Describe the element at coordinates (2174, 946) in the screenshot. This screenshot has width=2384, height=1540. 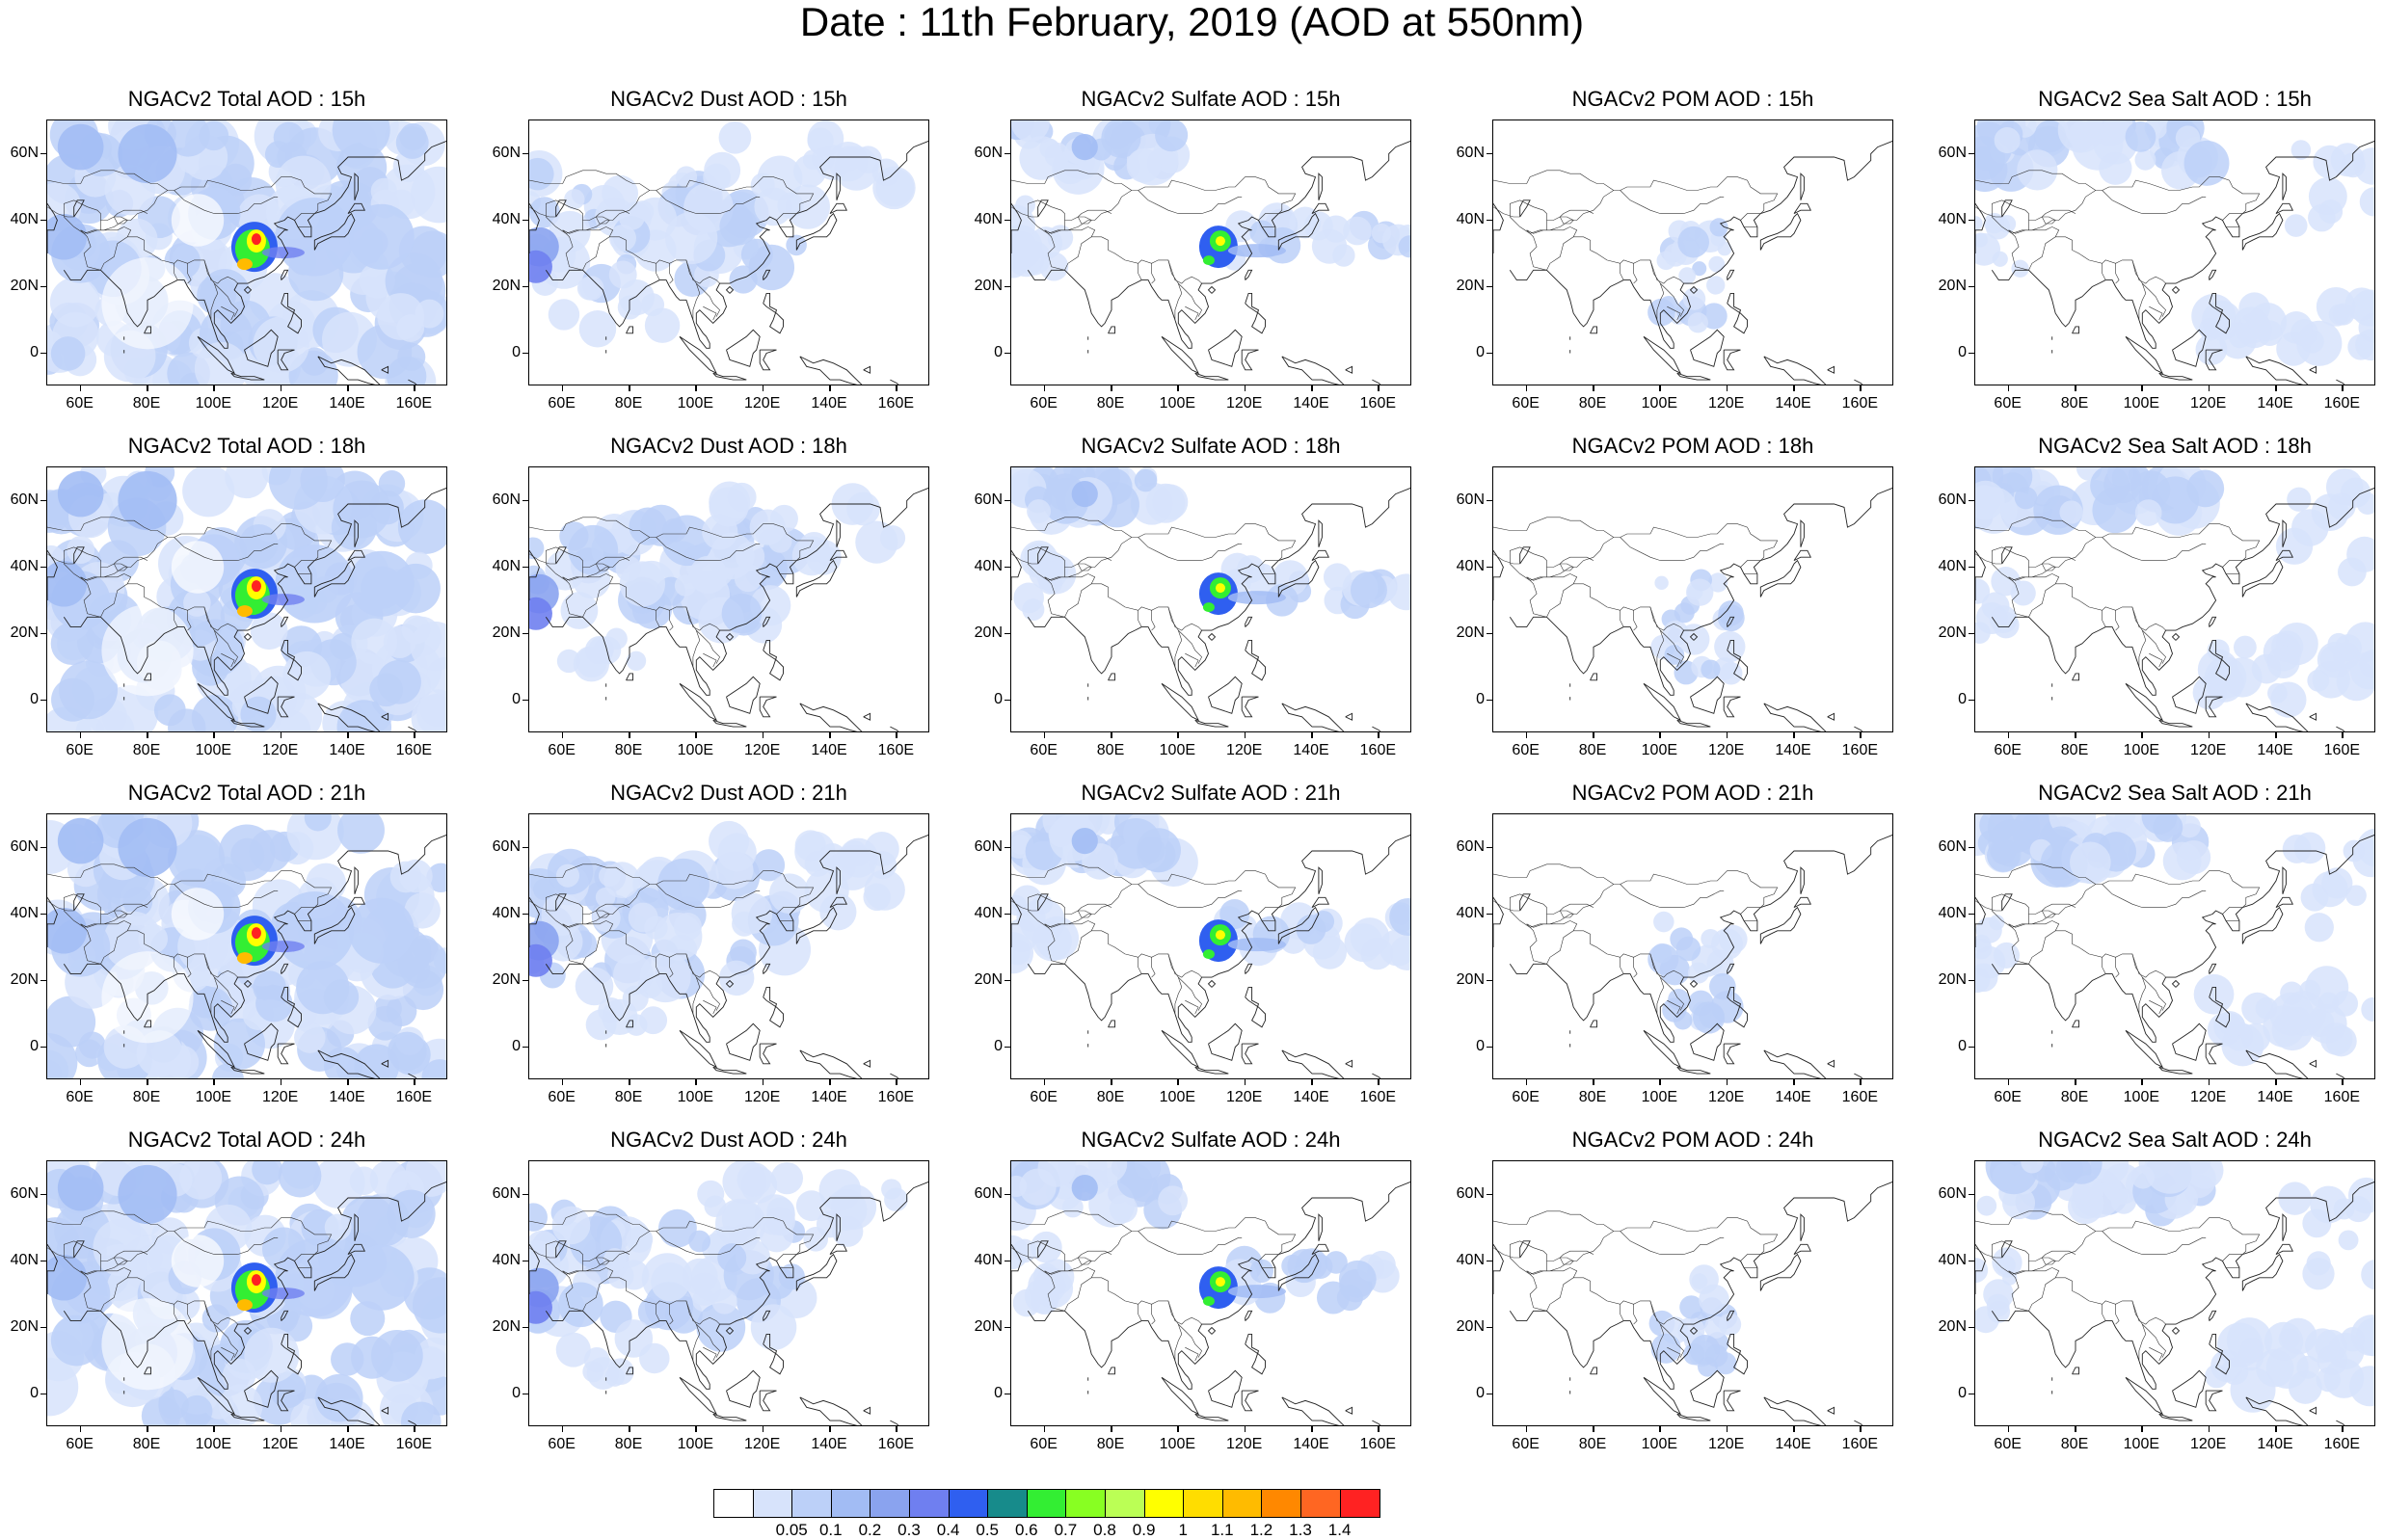
I see `map-panel-seasalt-21h` at that location.